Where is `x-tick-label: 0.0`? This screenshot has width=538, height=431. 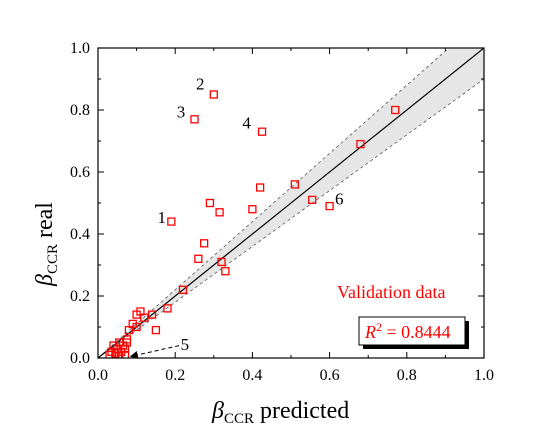 x-tick-label: 0.0 is located at coordinates (98, 375).